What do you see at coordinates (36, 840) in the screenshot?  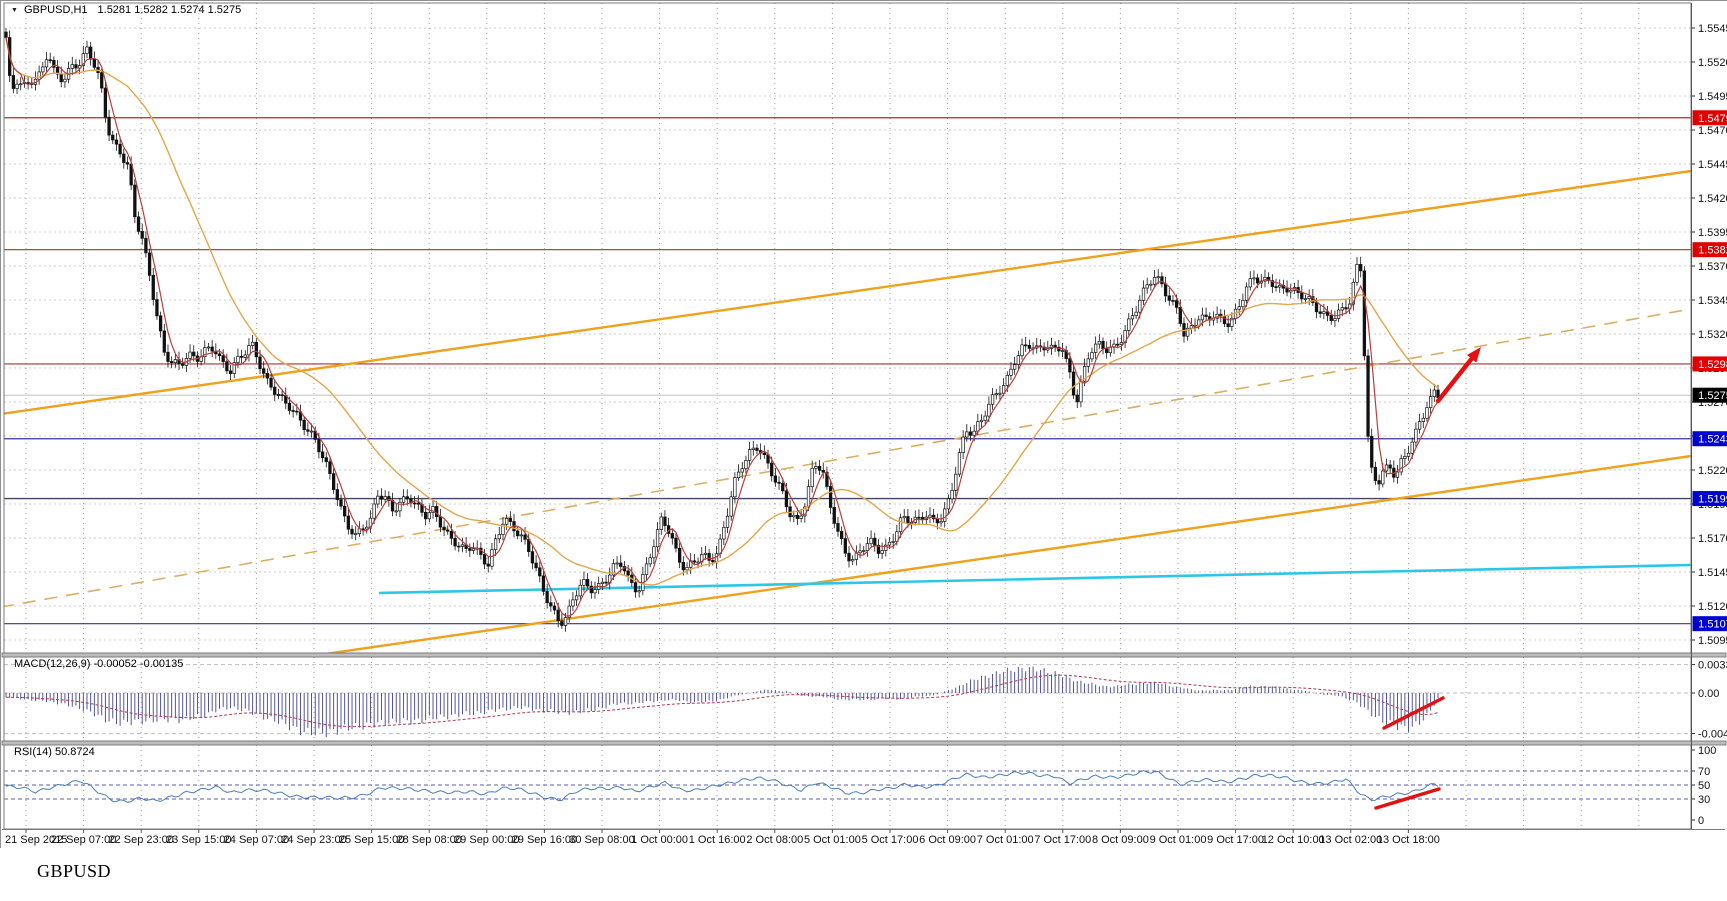 I see `date-label: 21 Sep 2015` at bounding box center [36, 840].